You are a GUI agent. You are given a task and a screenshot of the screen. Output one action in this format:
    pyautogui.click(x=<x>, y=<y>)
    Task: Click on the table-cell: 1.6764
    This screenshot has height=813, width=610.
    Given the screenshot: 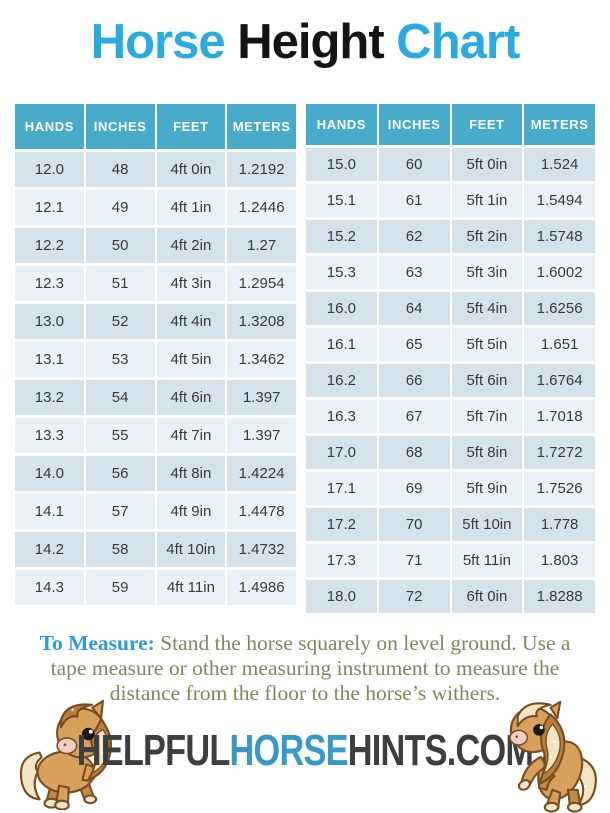 What is the action you would take?
    pyautogui.click(x=559, y=380)
    